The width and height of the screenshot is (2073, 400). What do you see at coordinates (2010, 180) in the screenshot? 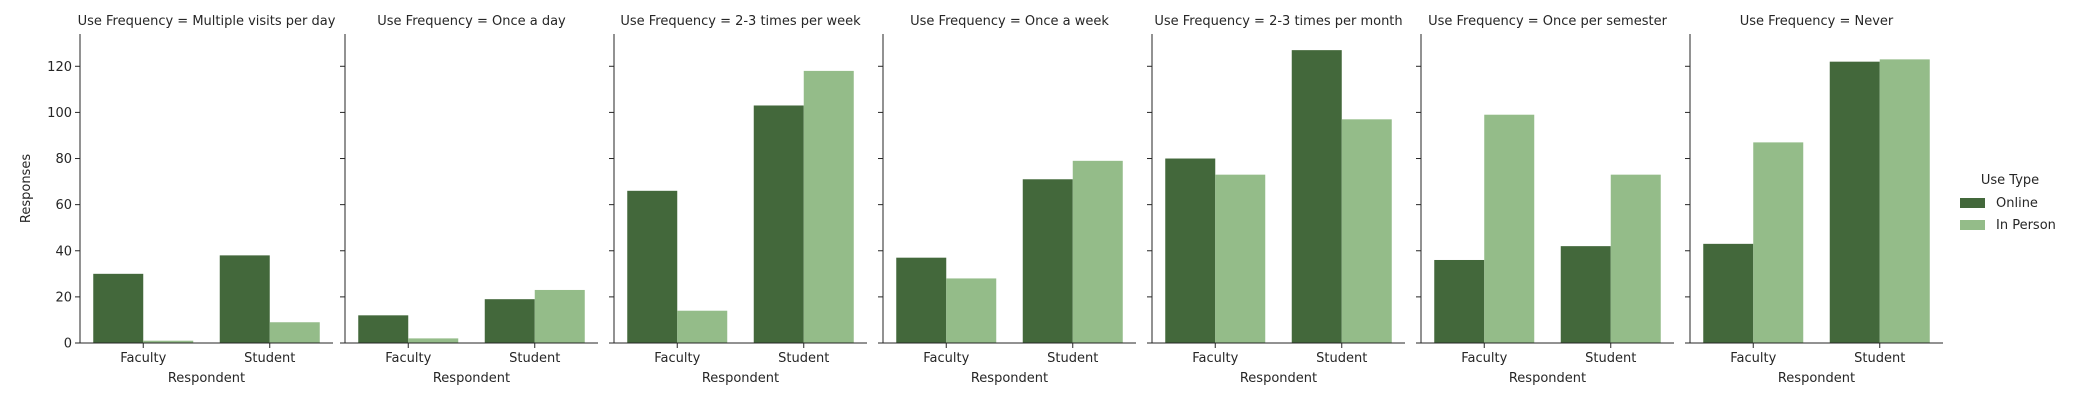
I see `legend-title: Use Type` at bounding box center [2010, 180].